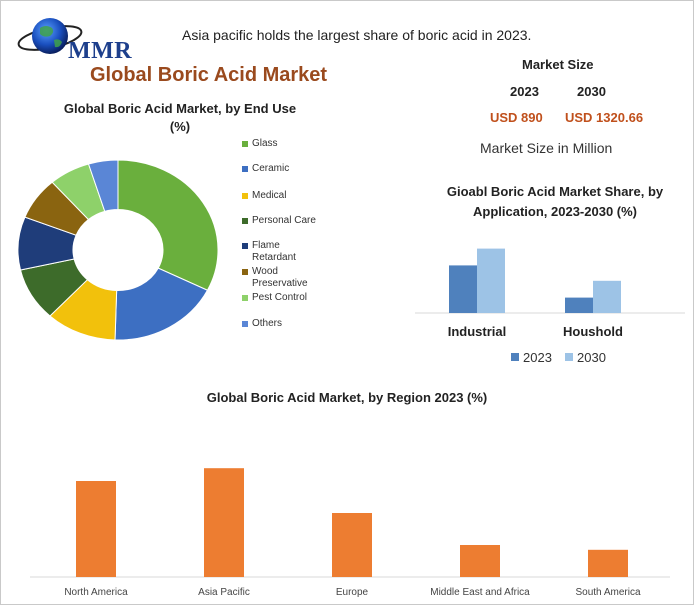 The width and height of the screenshot is (694, 605). What do you see at coordinates (280, 297) in the screenshot?
I see `legend-label: Pest Control` at bounding box center [280, 297].